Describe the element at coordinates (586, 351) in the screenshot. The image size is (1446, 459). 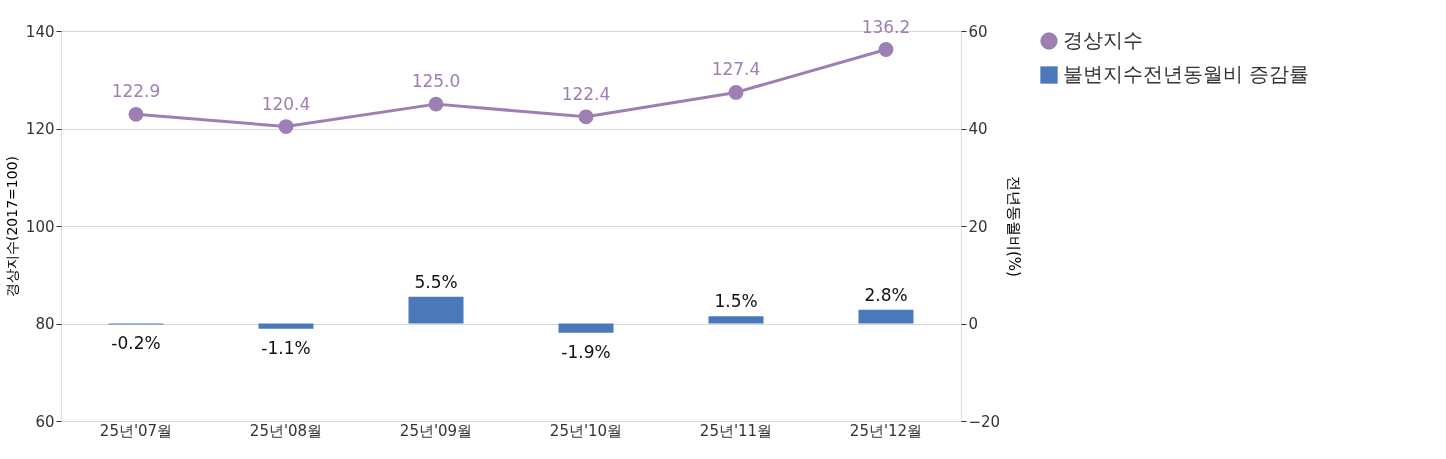
I see `data-label: -1.9%` at that location.